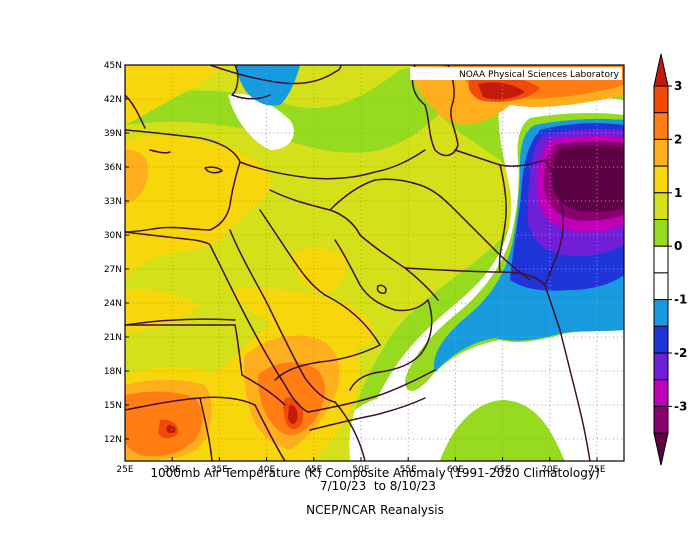  I want to click on lat-tick-label: 24N, so click(113, 304).